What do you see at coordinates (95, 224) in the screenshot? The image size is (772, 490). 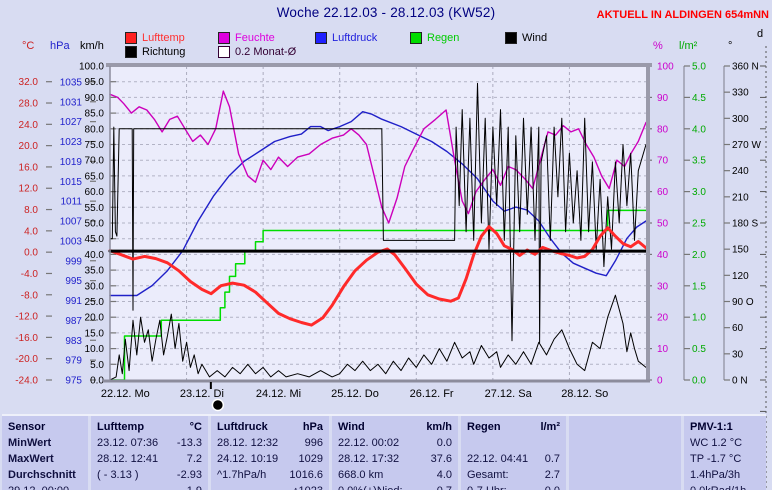 I see `axis-tick-label: 50.0` at bounding box center [95, 224].